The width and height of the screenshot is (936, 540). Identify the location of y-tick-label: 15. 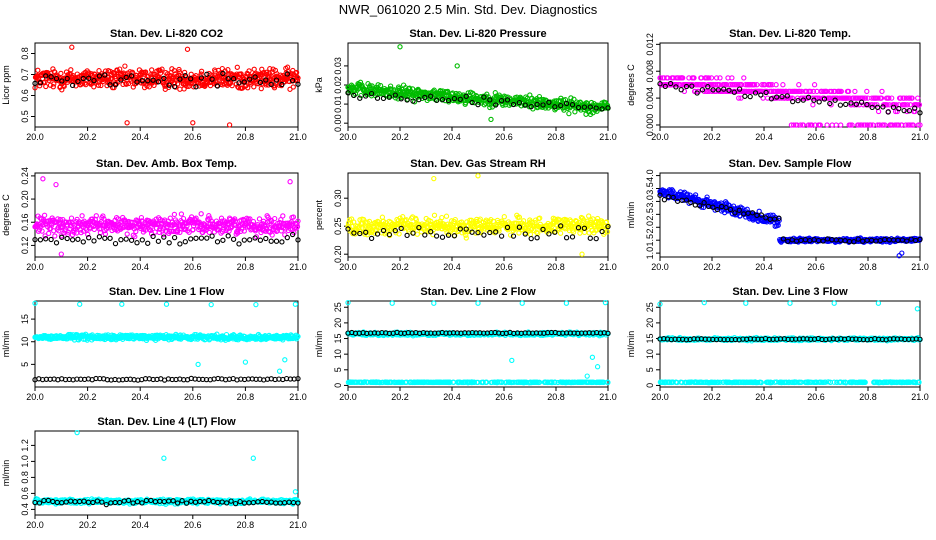
(25, 319).